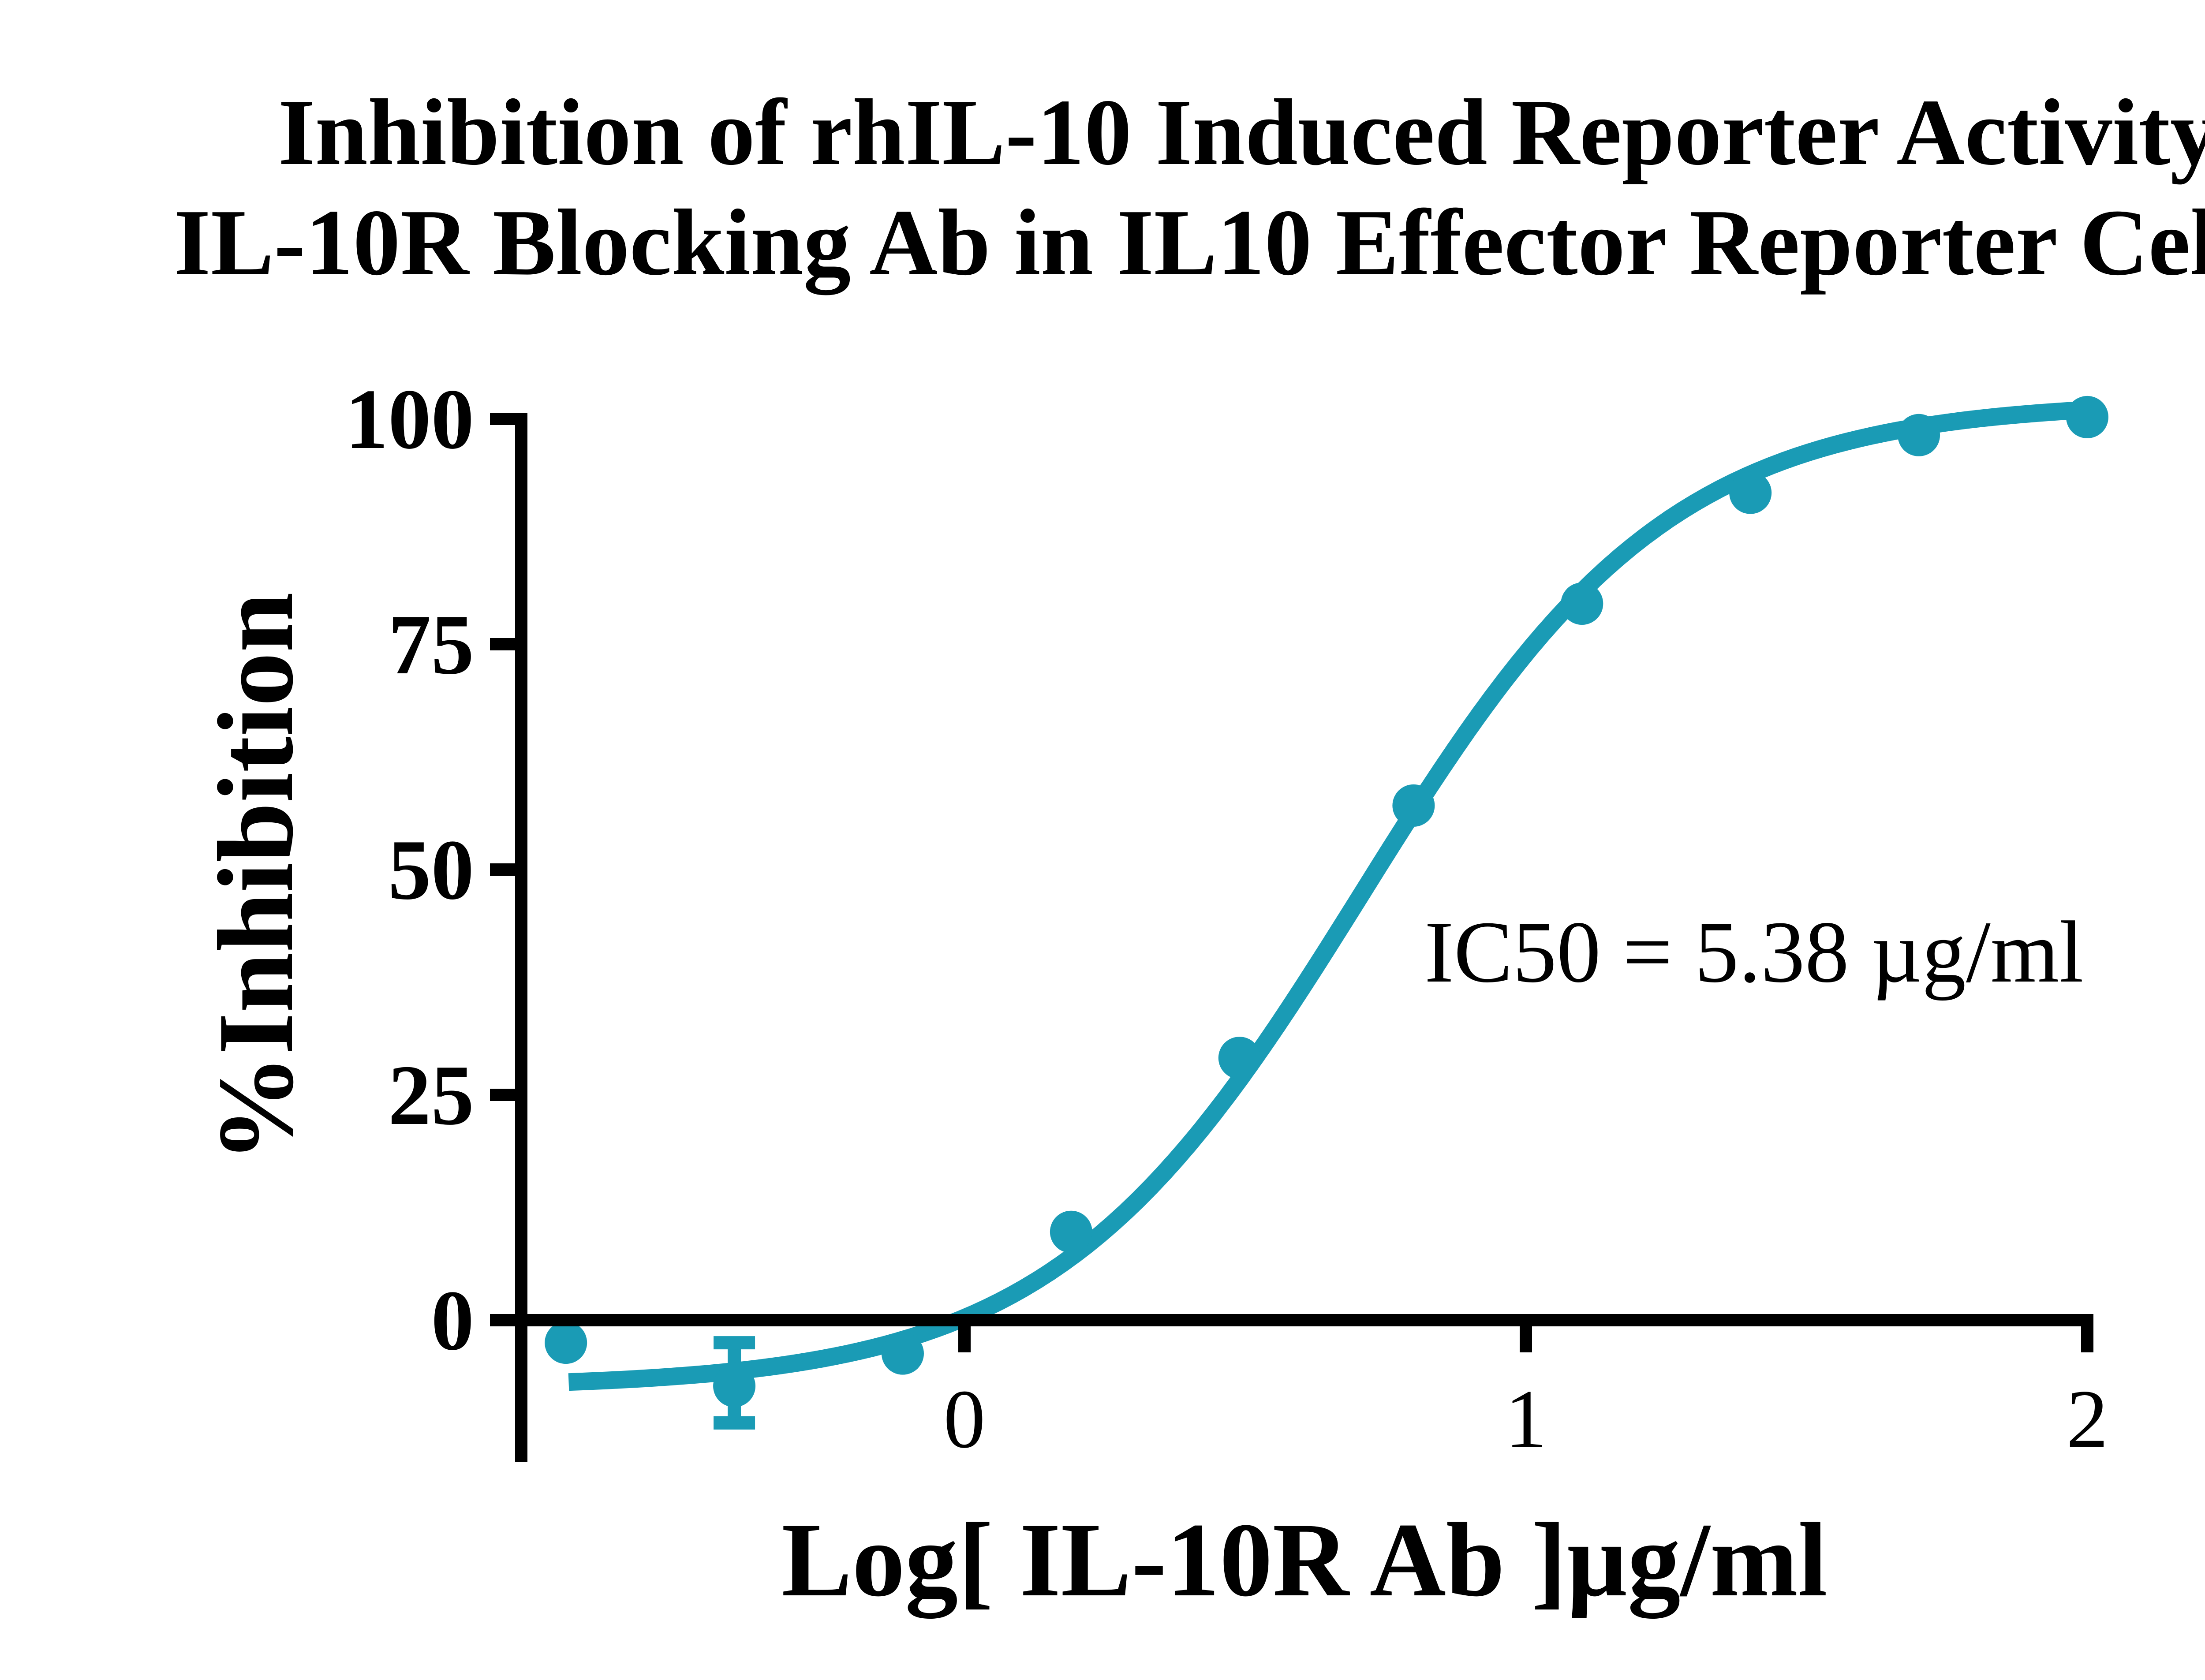 This screenshot has height=1680, width=2205. What do you see at coordinates (2087, 1419) in the screenshot?
I see `x-tick-label: 2` at bounding box center [2087, 1419].